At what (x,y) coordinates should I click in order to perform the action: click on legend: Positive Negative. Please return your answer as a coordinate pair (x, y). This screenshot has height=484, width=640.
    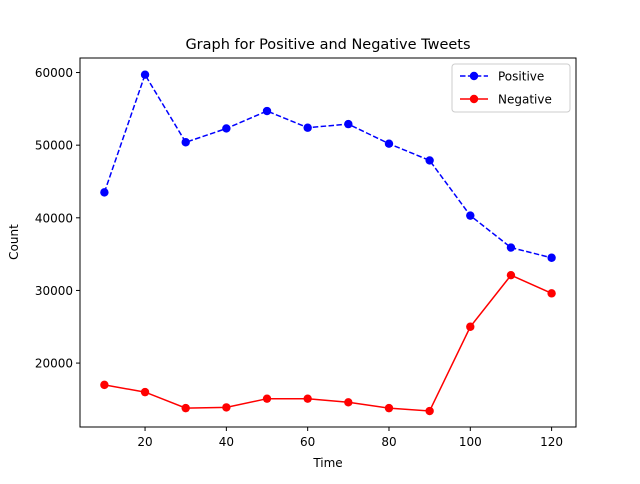
    Looking at the image, I should click on (511, 88).